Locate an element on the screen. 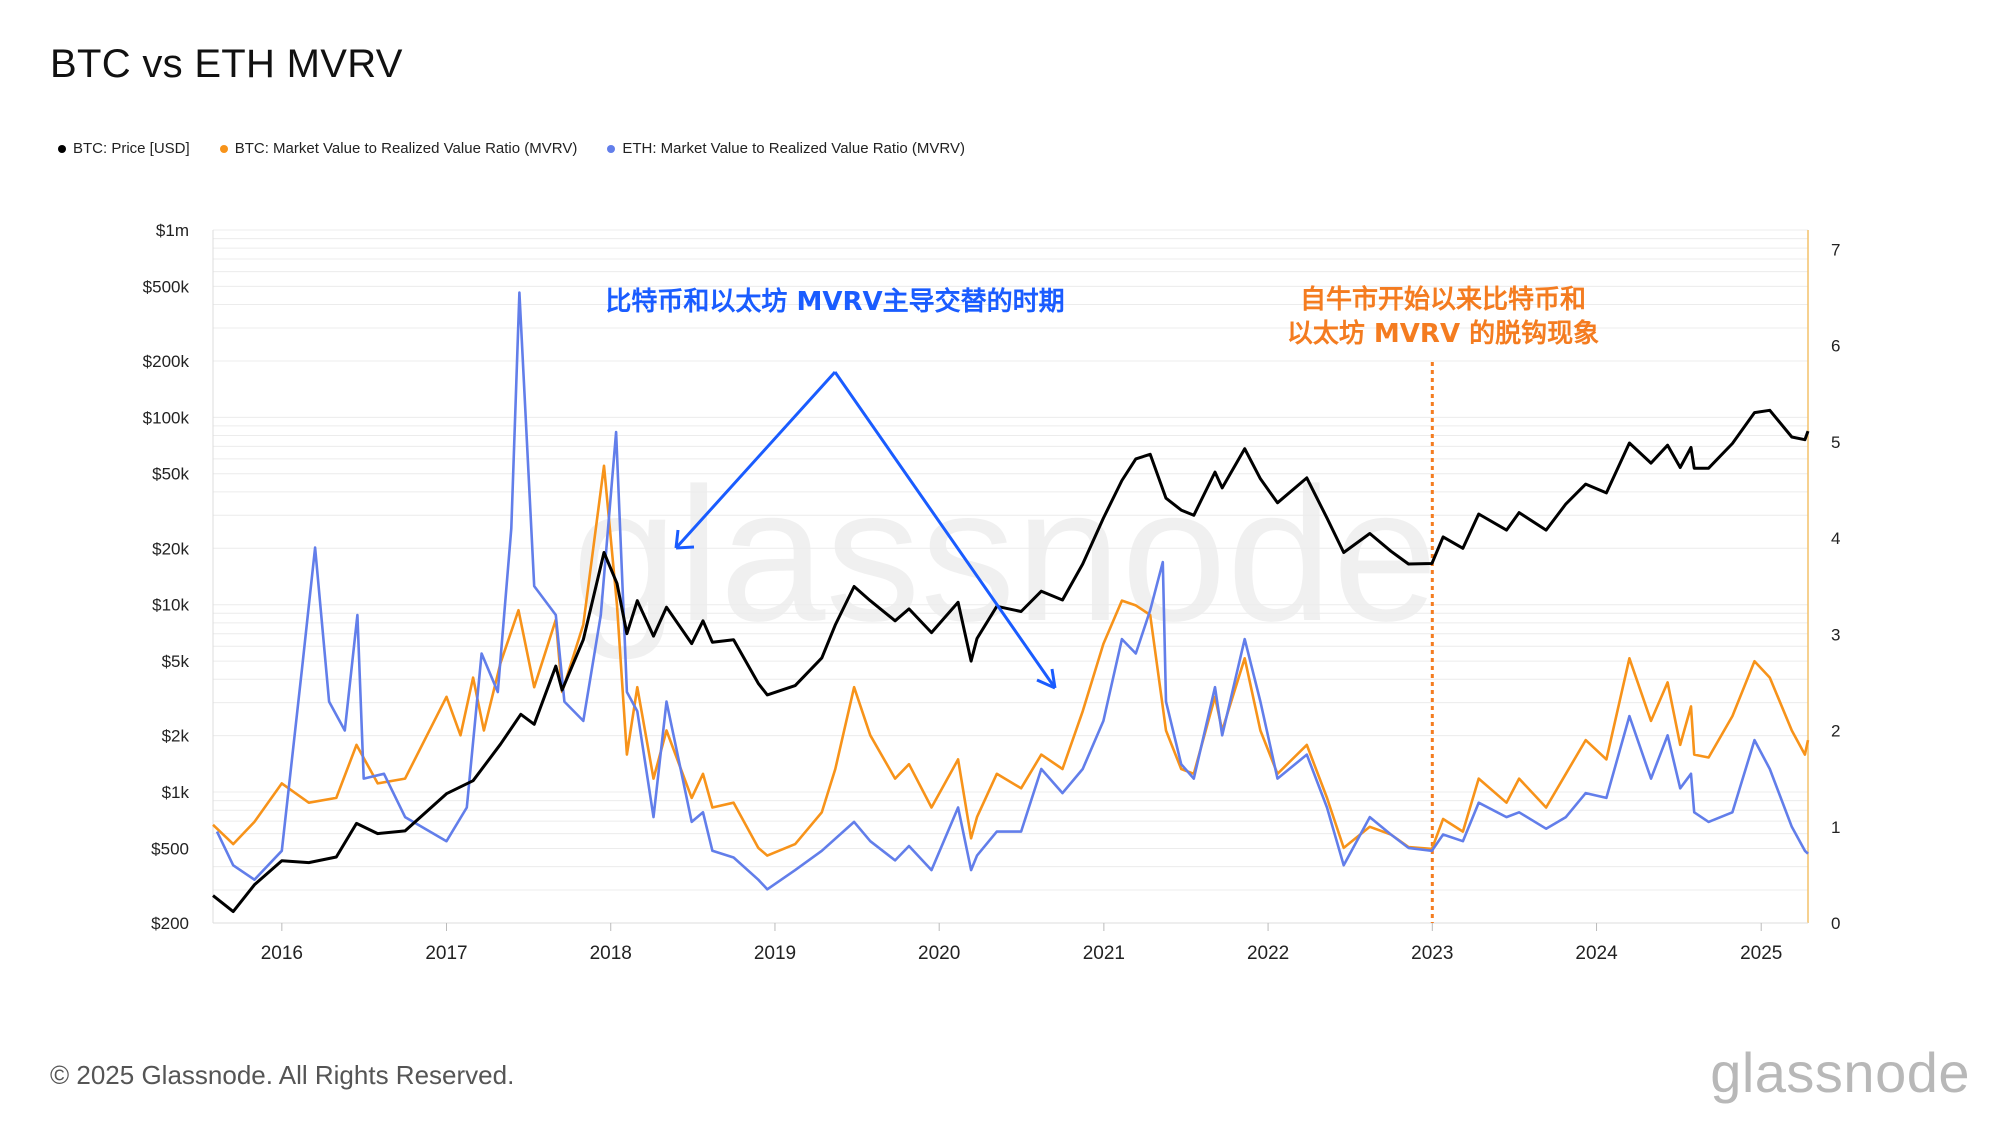 This screenshot has width=2000, height=1125. legend-label-btc-price: BTC: Price [USD] is located at coordinates (131, 148).